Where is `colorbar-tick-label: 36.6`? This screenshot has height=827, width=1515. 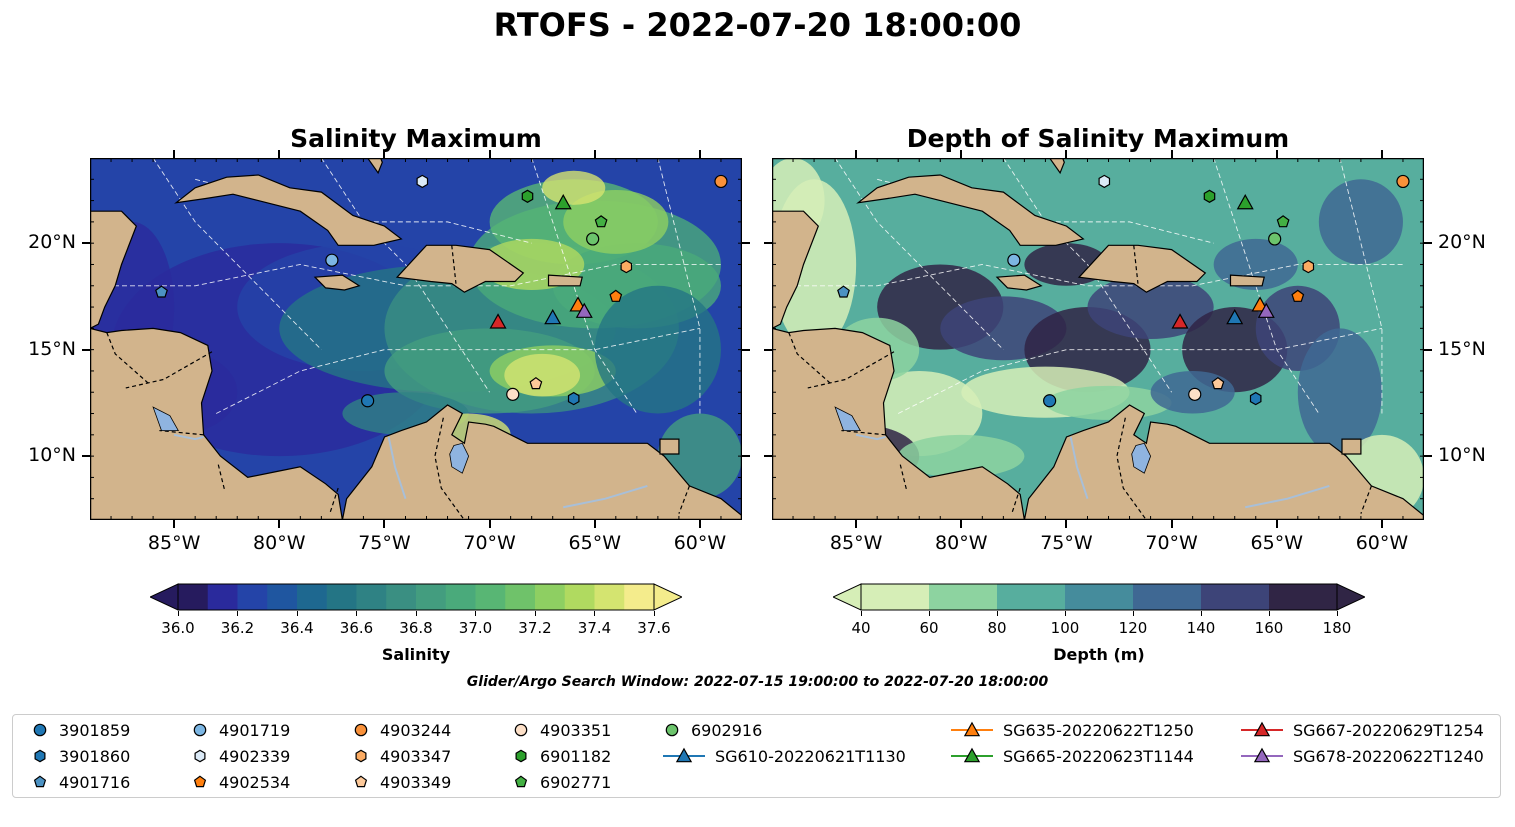
colorbar-tick-label: 36.6 is located at coordinates (356, 628).